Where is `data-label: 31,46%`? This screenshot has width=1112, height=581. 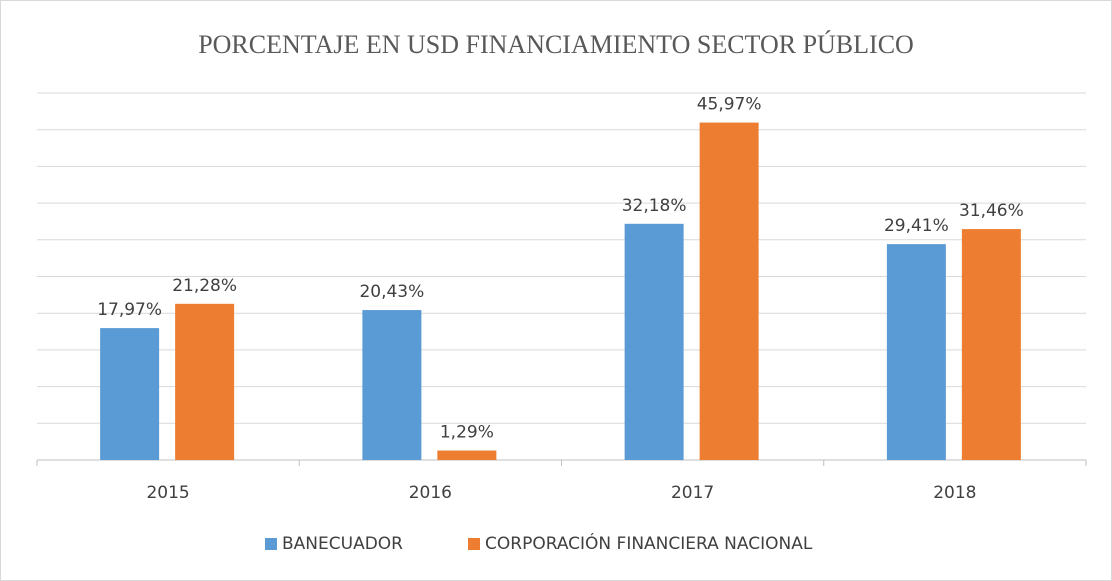
data-label: 31,46% is located at coordinates (991, 211).